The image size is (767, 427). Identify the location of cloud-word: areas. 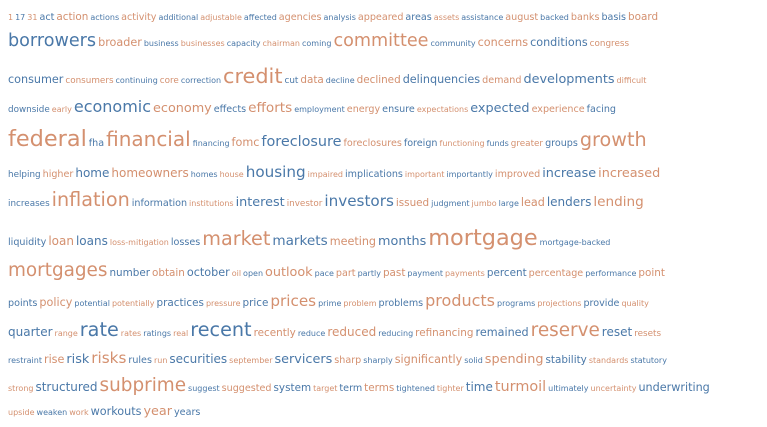
(418, 17).